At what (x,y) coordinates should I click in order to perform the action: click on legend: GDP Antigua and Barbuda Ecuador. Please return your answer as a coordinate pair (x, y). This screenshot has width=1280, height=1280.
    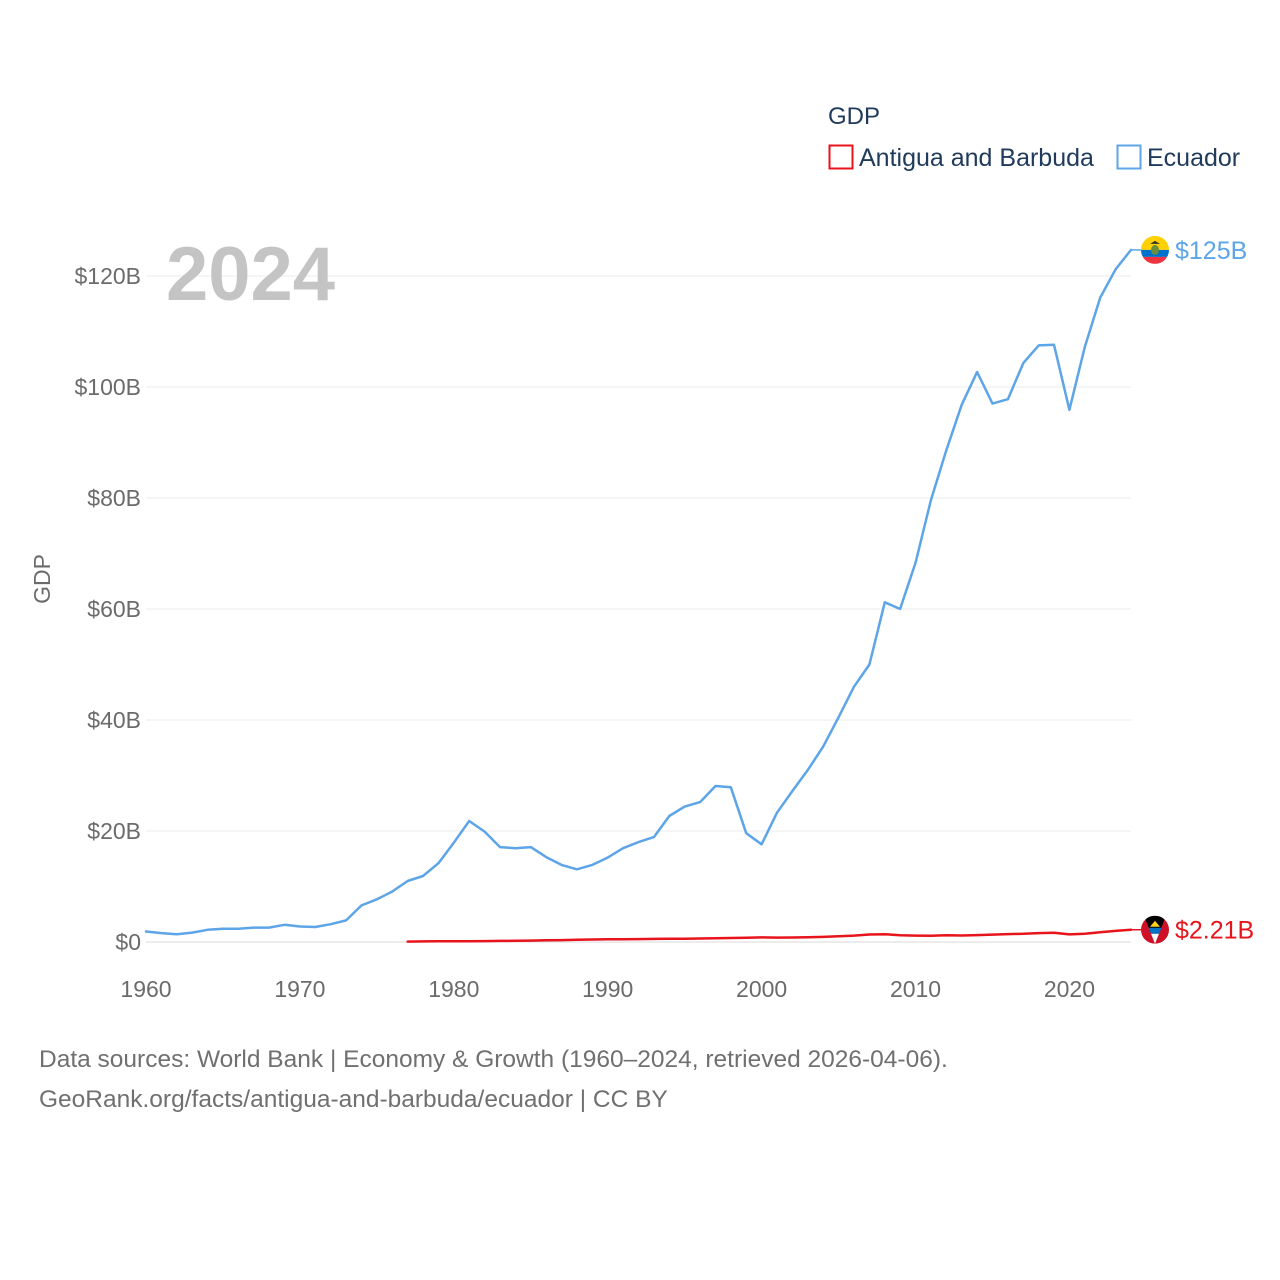
    Looking at the image, I should click on (1034, 137).